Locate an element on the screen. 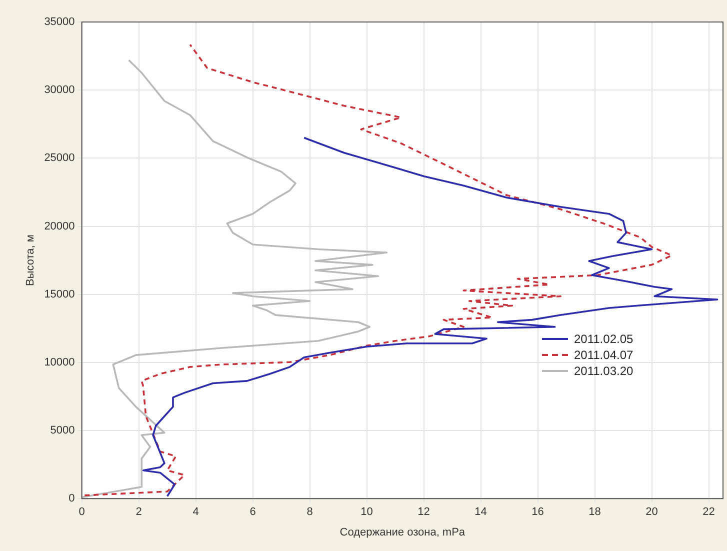 The image size is (727, 551). x-tick-label: 22 is located at coordinates (708, 512).